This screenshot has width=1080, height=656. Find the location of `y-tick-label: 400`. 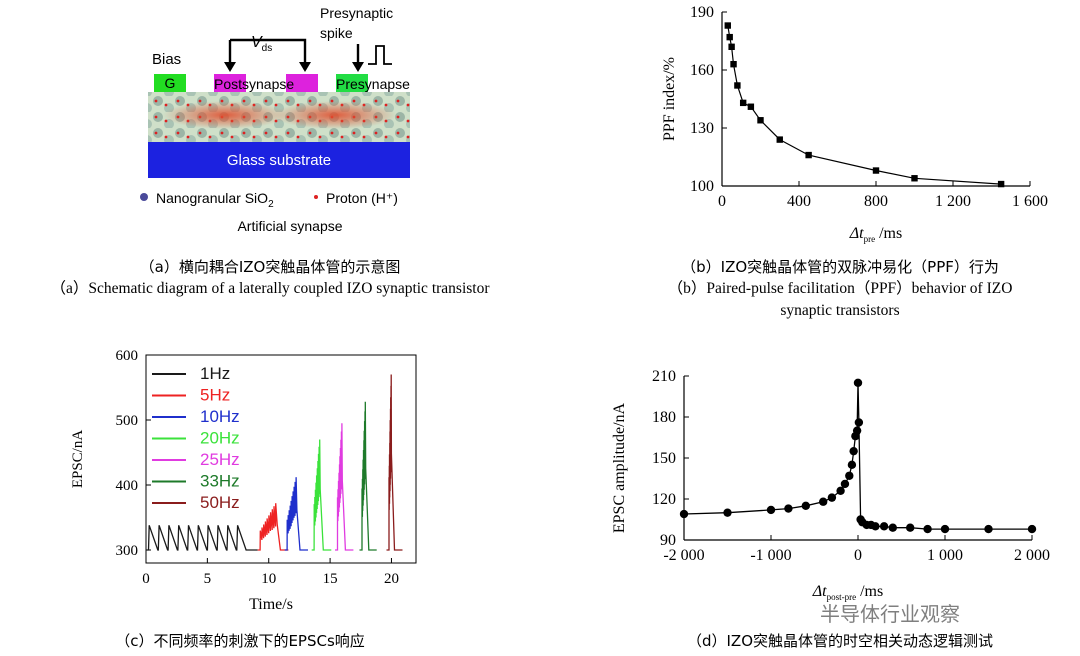

y-tick-label: 400 is located at coordinates (127, 486).